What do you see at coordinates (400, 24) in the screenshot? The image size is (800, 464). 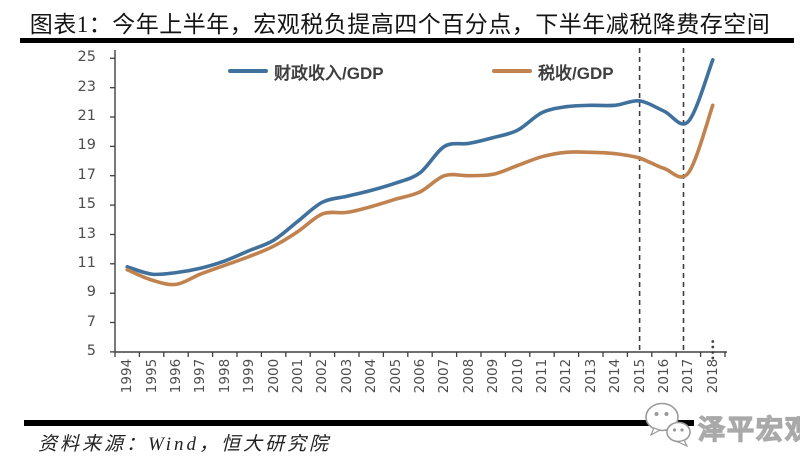 I see `chart-title: 图表1：今年上半年，宏观税负提高四个百分点，下半年减税降费存空间` at bounding box center [400, 24].